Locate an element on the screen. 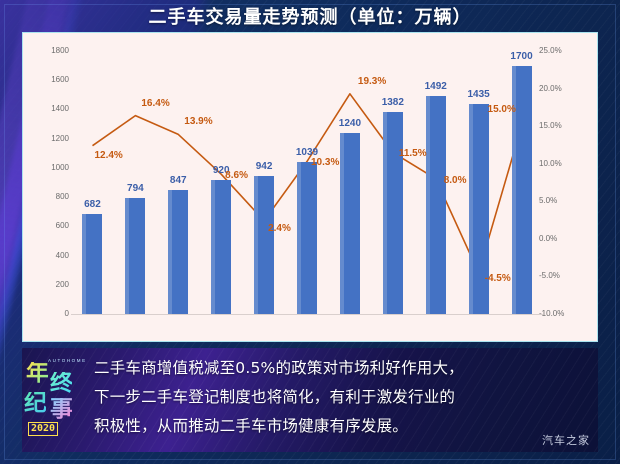 The width and height of the screenshot is (620, 464). bar-value-label: 1492 is located at coordinates (435, 86).